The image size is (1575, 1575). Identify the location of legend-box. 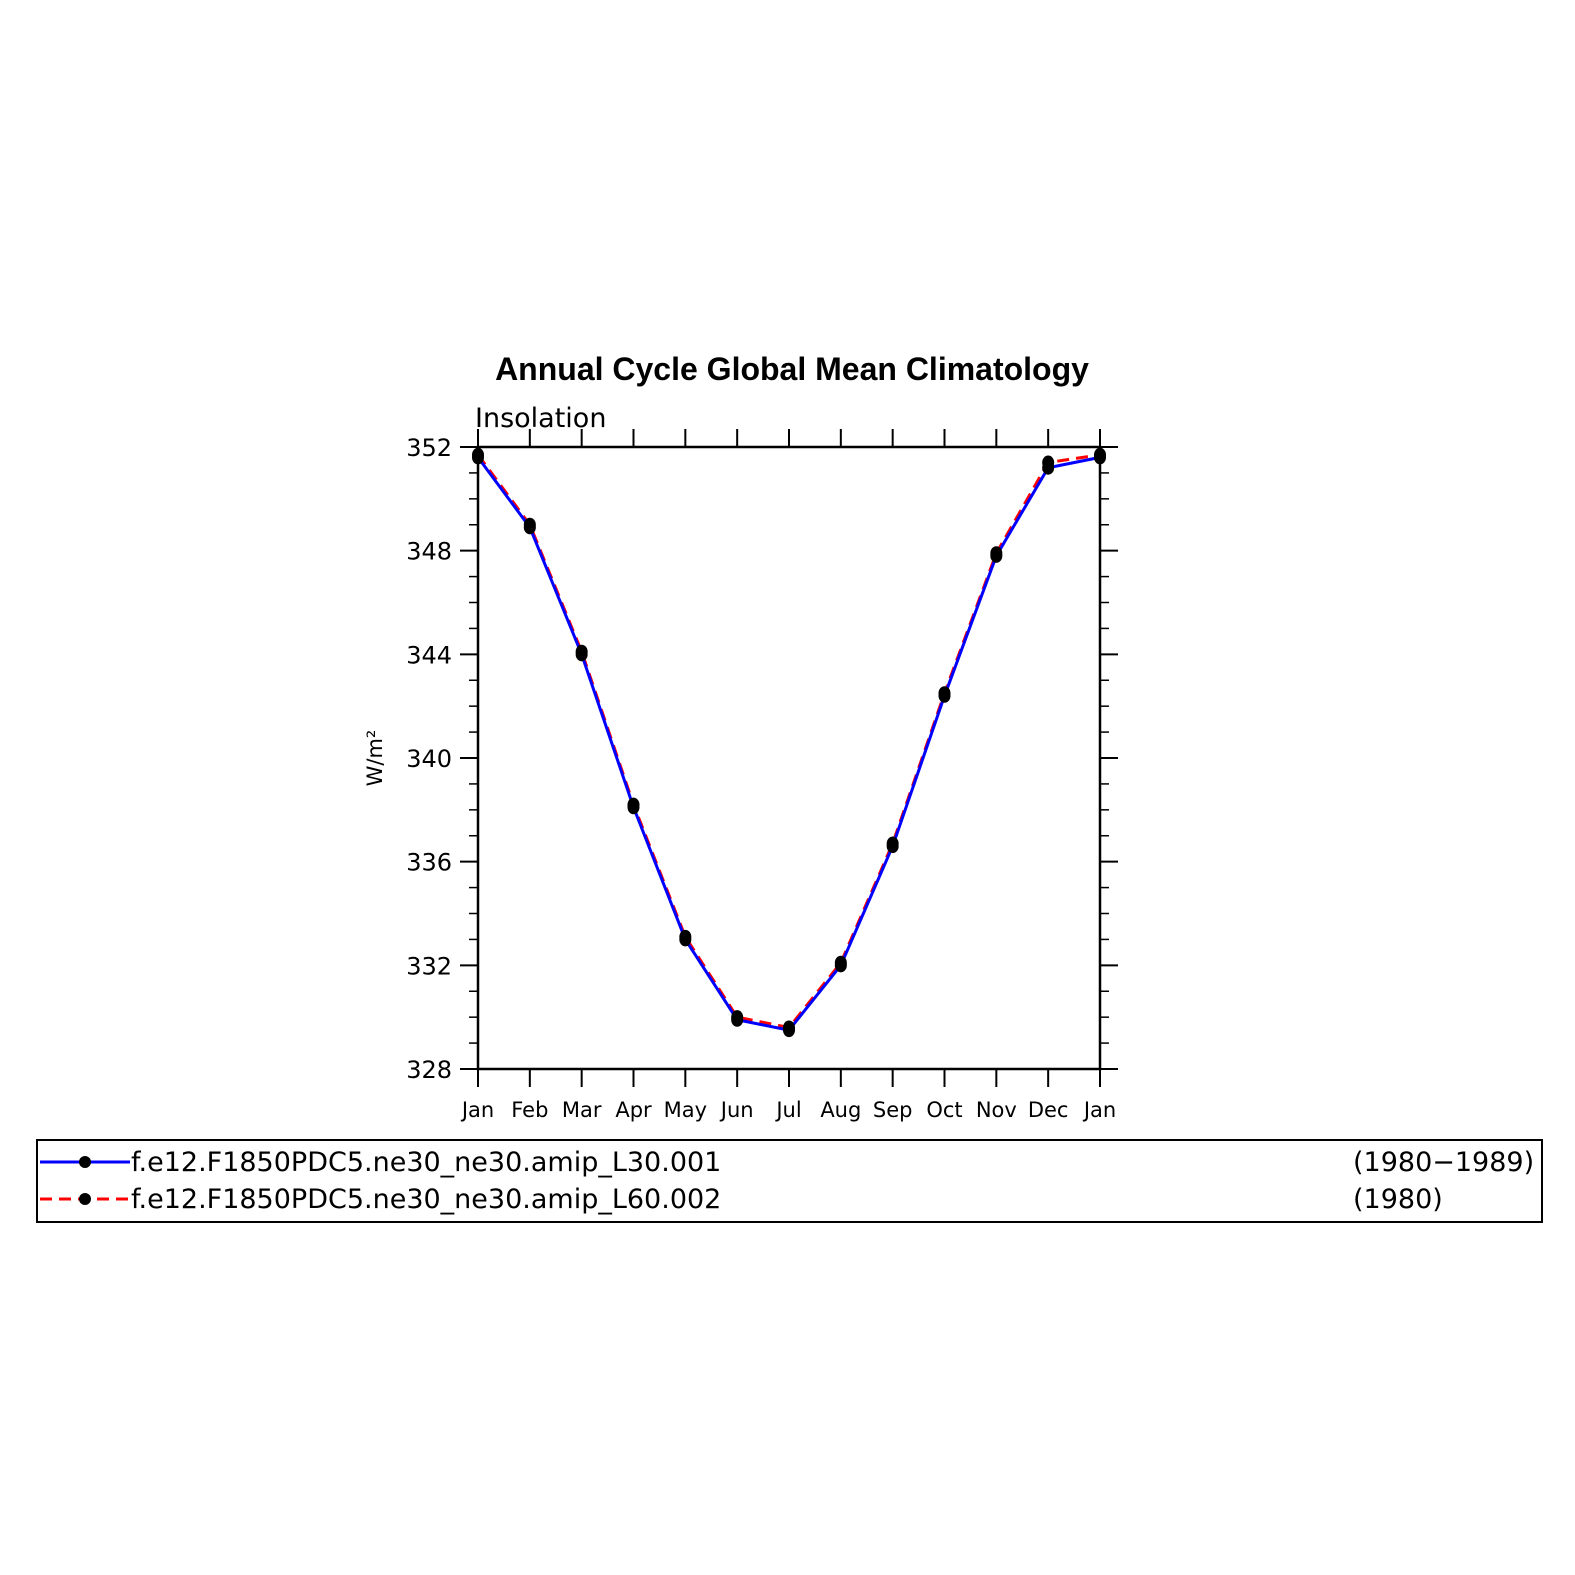
(789, 1181).